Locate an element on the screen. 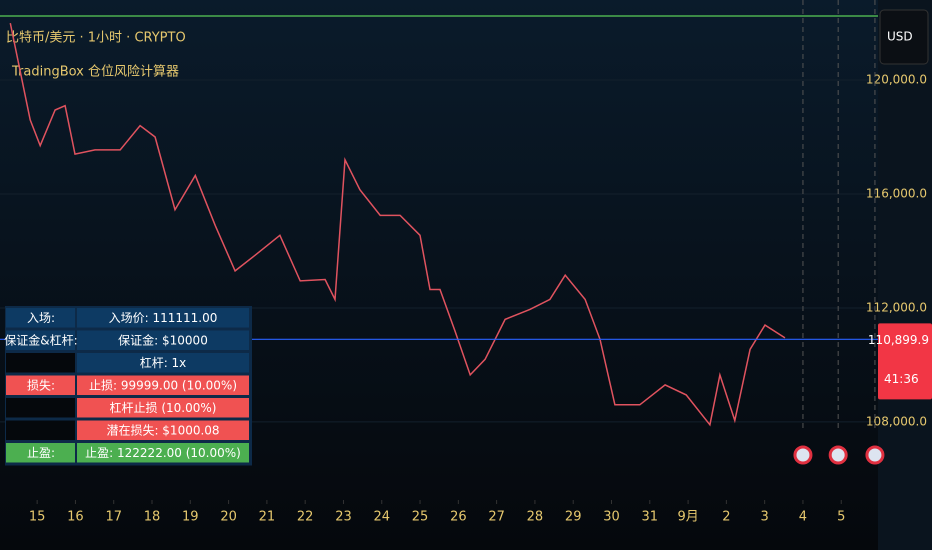 This screenshot has width=932, height=550. symbol-title: 比特币/美元 · 1小时 · CRYPTO is located at coordinates (96, 38).